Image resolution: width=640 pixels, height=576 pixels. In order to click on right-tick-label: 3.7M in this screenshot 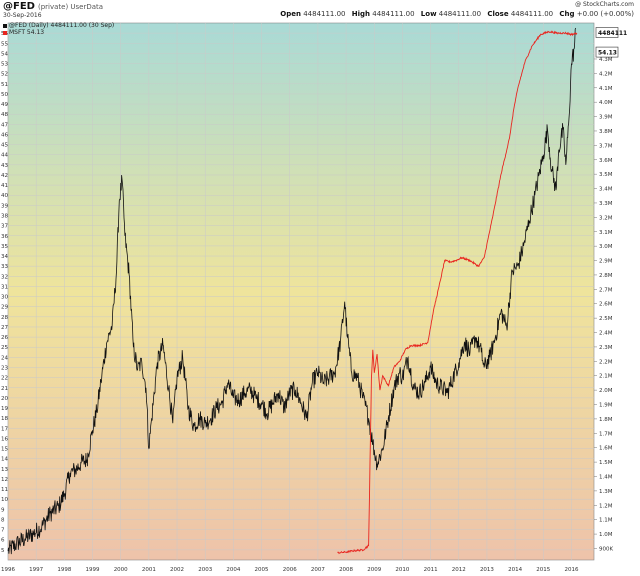, I will do `click(606, 146)`.